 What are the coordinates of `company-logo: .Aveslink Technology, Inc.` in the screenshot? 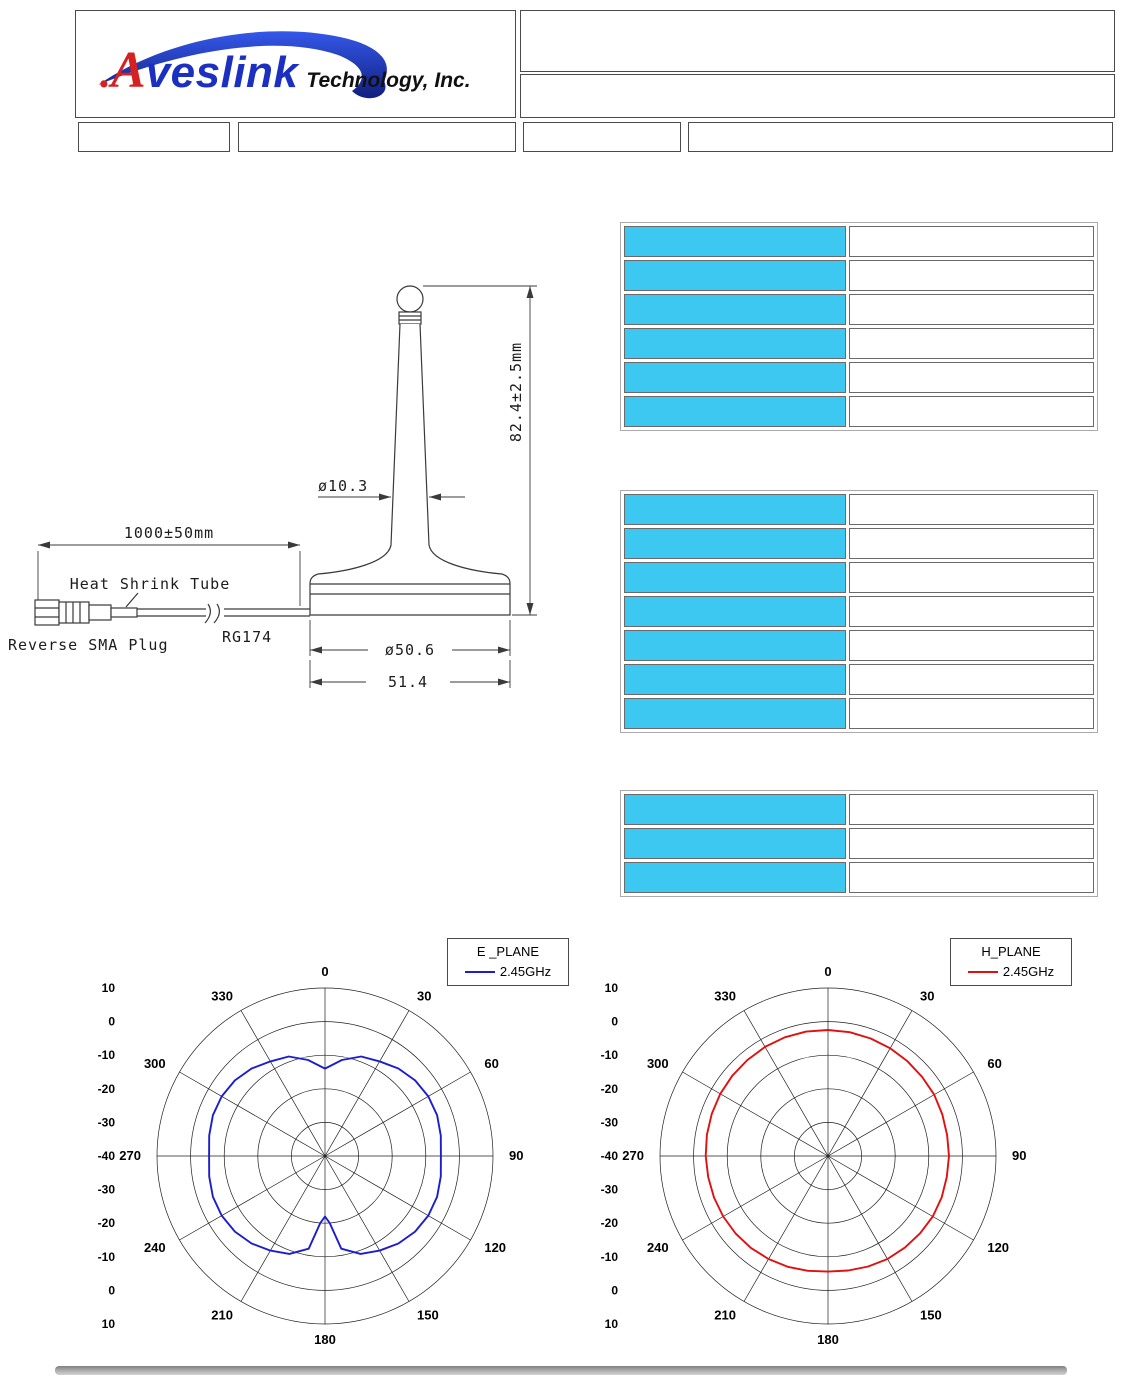 It's located at (299, 67).